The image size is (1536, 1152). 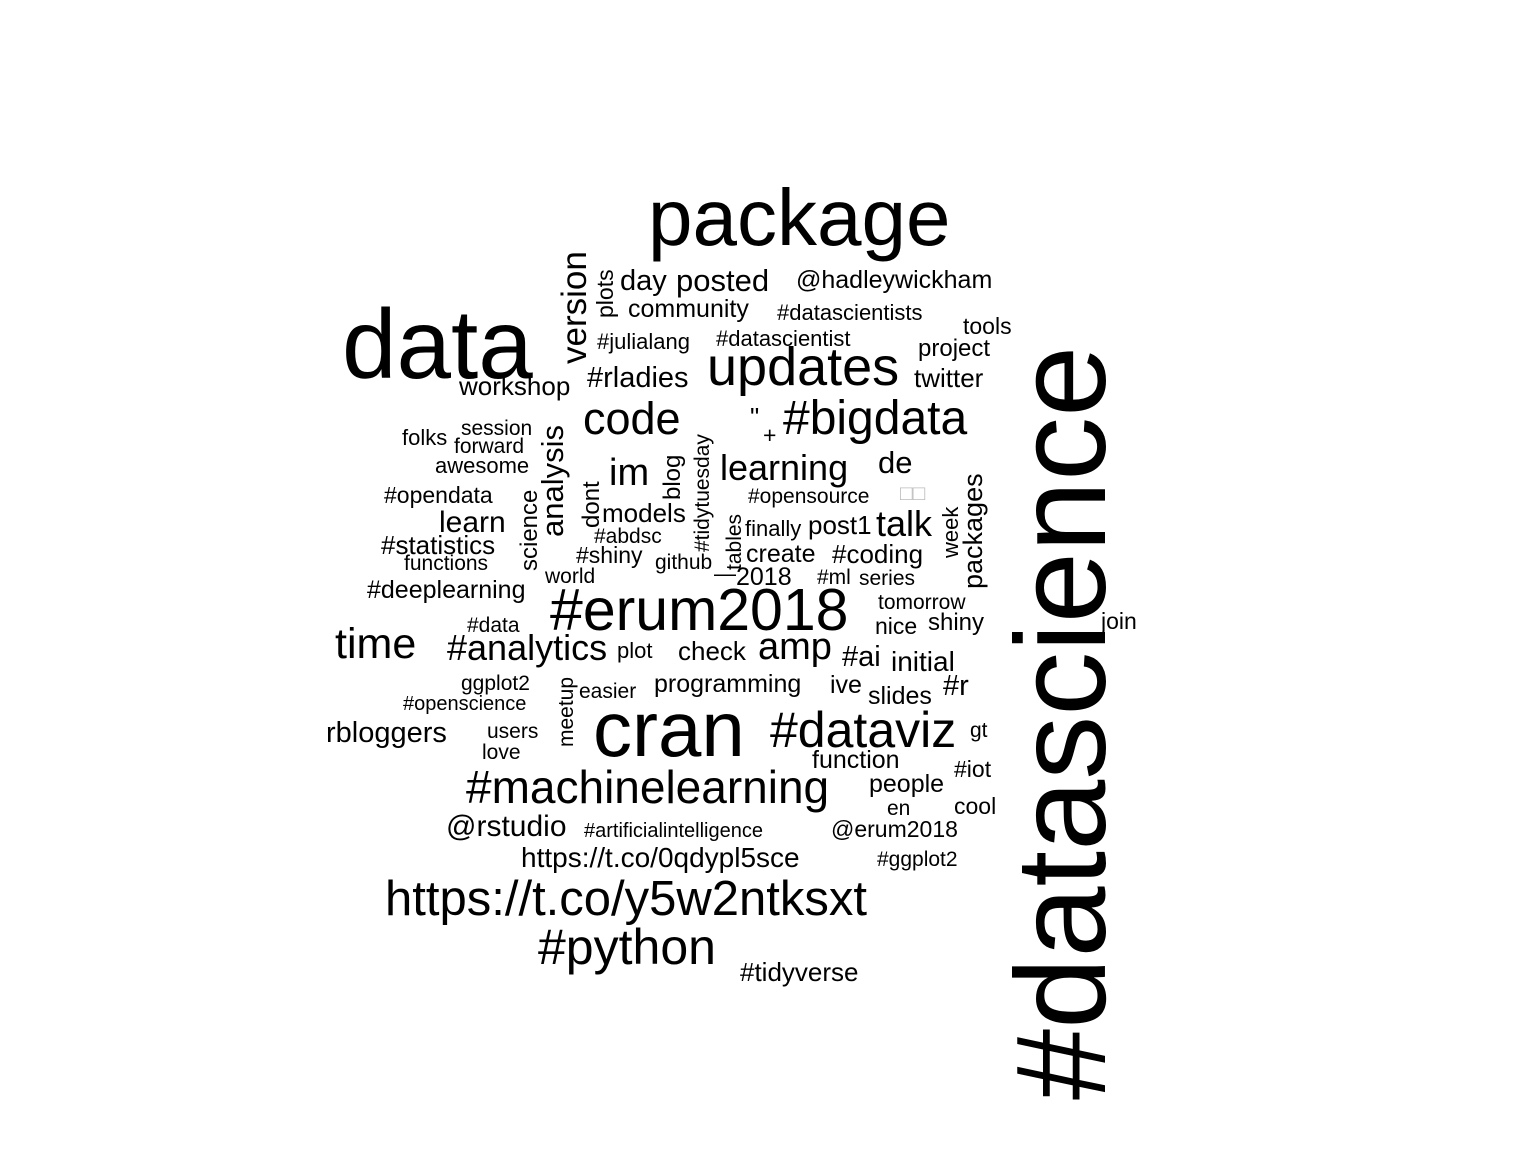 I want to click on word-rbloggers: rbloggers, so click(x=386, y=733).